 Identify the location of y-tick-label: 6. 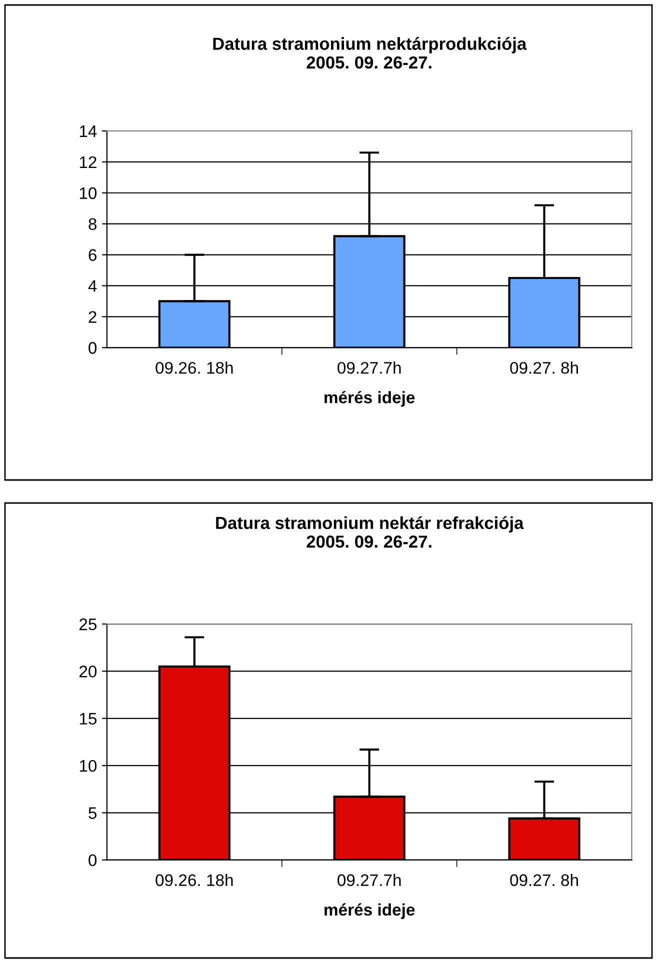
(92, 255).